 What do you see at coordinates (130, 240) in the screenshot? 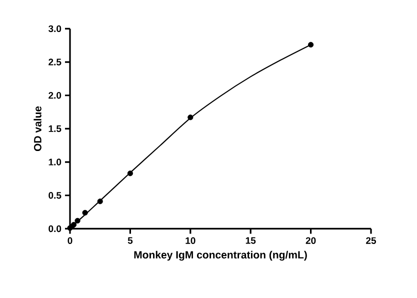
I see `x-tick-label: 5` at bounding box center [130, 240].